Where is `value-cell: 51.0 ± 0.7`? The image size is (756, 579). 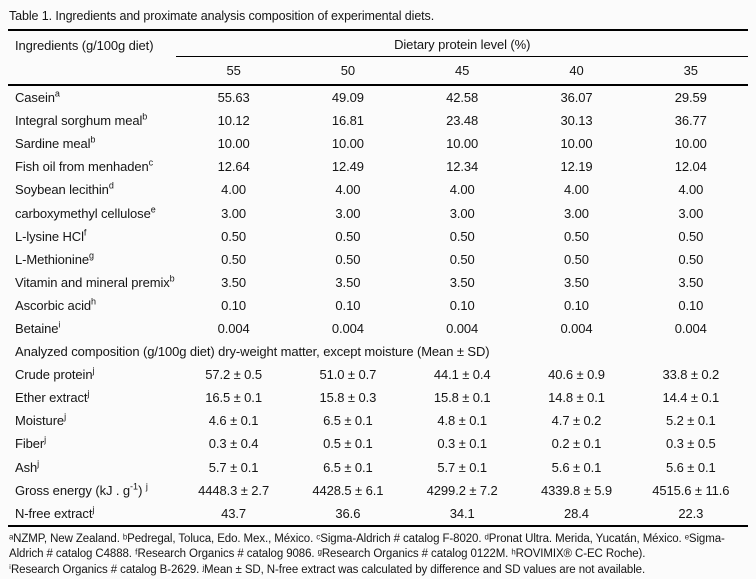
value-cell: 51.0 ± 0.7 is located at coordinates (348, 375).